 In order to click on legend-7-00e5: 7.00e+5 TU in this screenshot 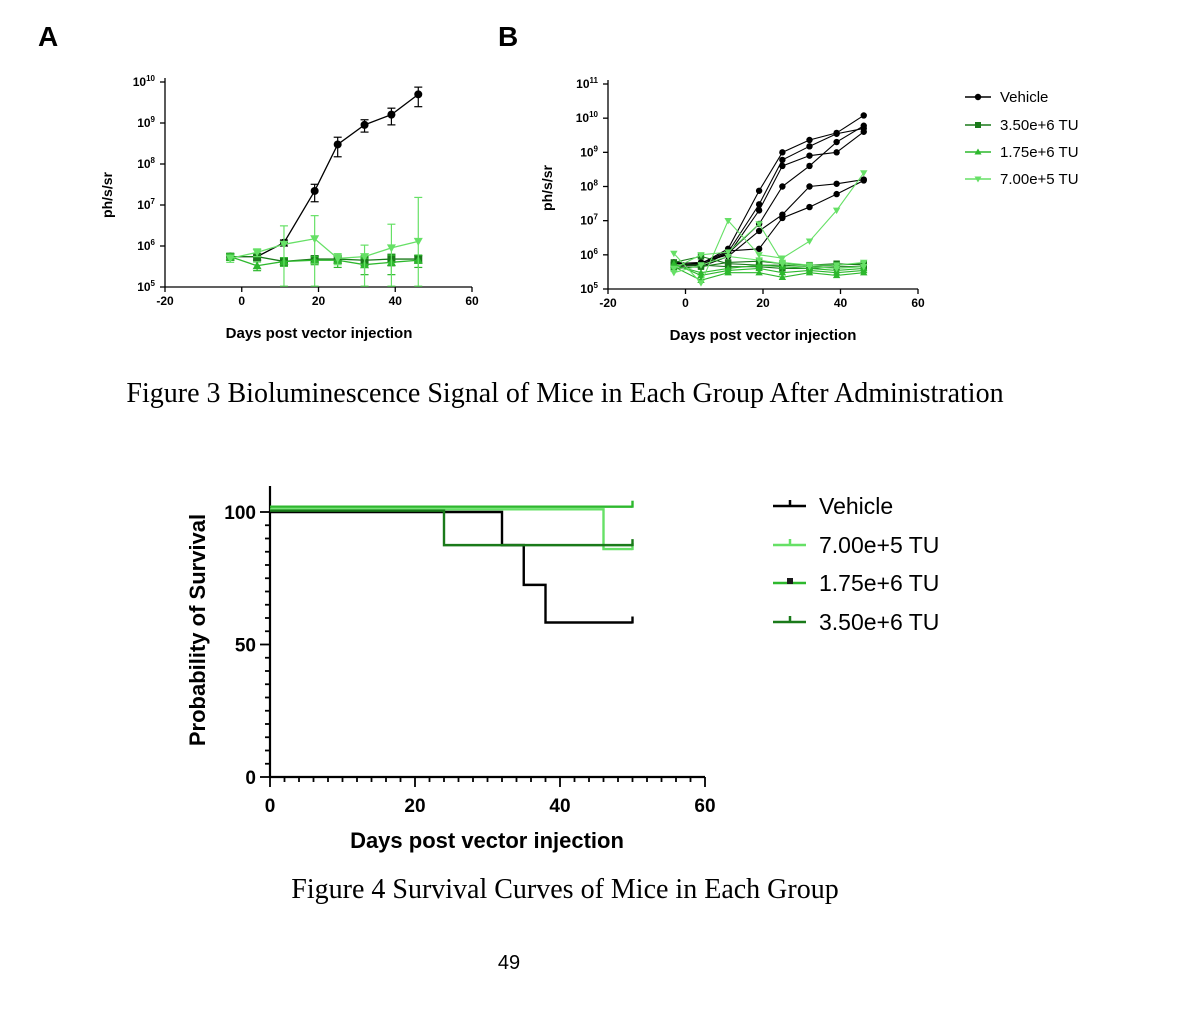, I will do `click(1022, 179)`.